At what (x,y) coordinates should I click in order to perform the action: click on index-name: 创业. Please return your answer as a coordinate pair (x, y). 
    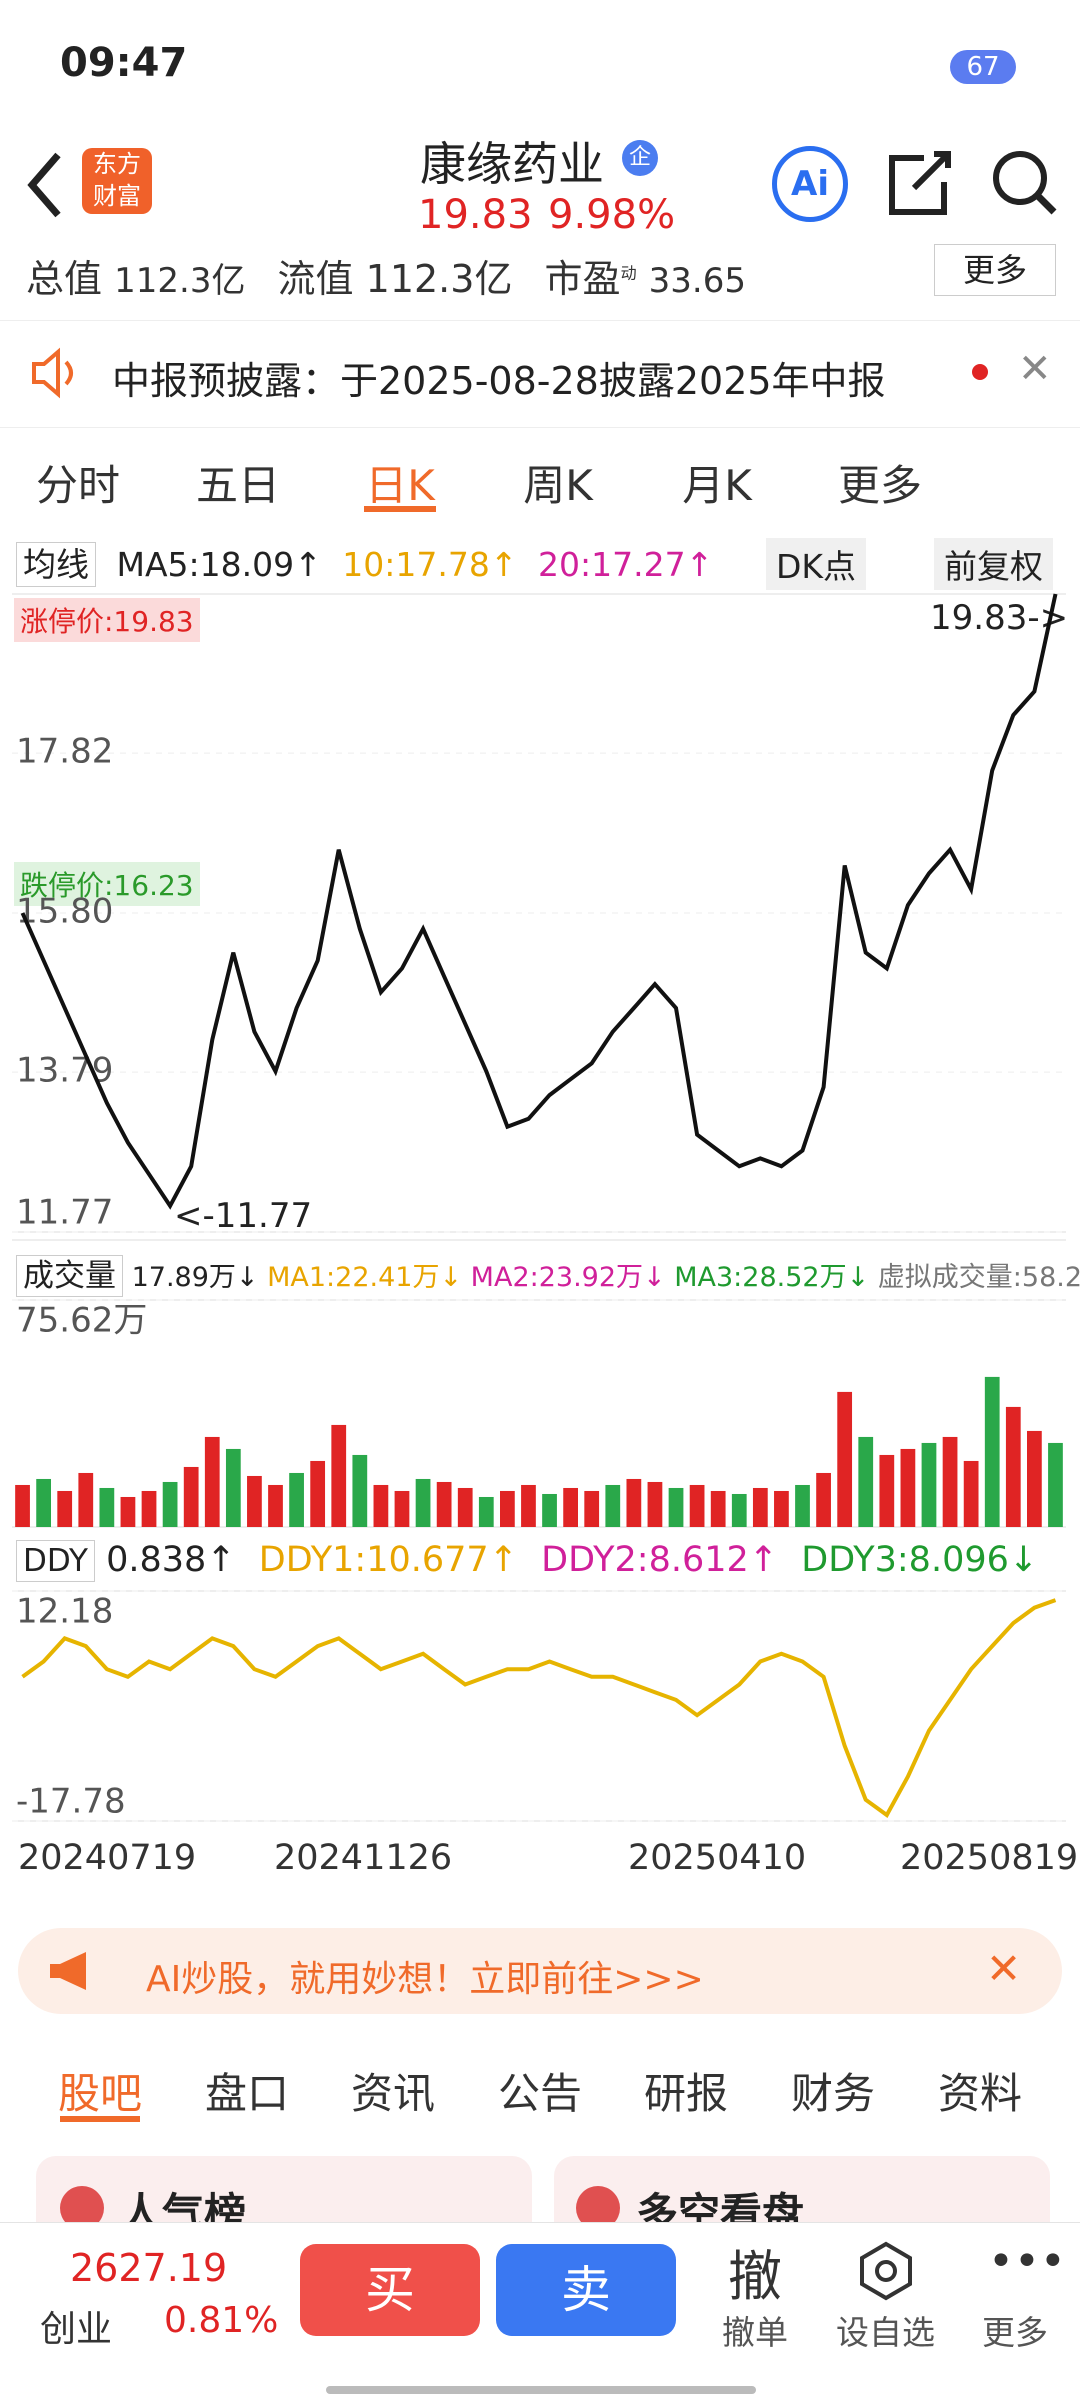
    Looking at the image, I should click on (76, 2329).